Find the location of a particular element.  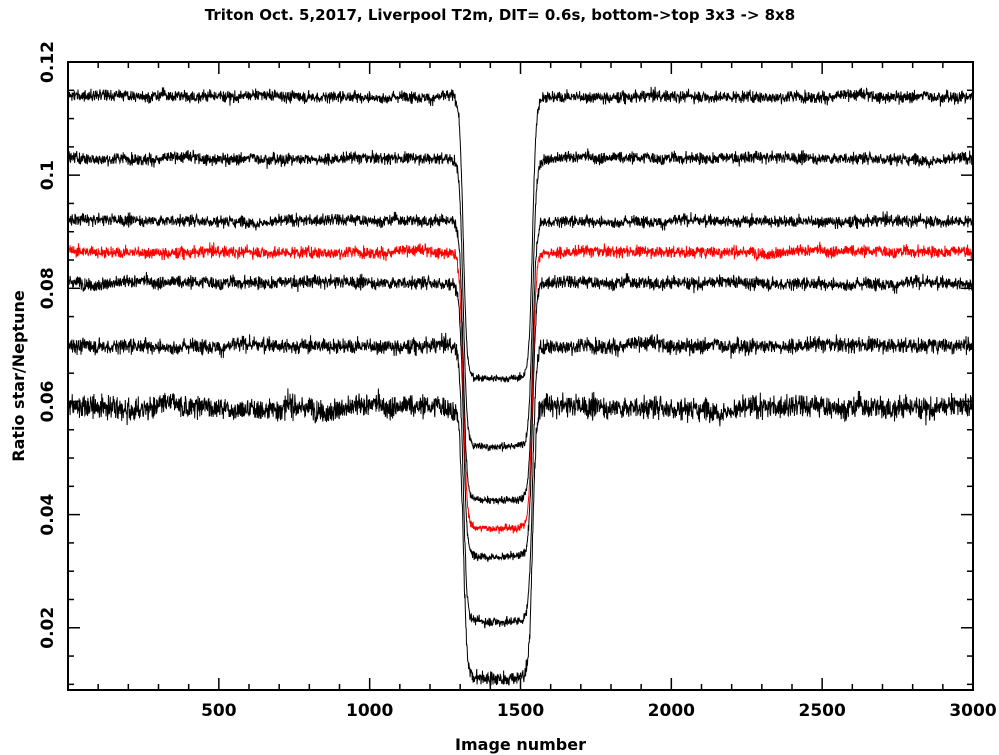

x-tick-label: 2000 is located at coordinates (671, 711).